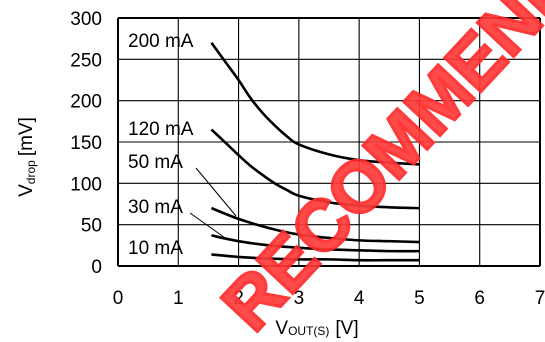  I want to click on y-axis-label-unit: [mV], so click(26, 136).